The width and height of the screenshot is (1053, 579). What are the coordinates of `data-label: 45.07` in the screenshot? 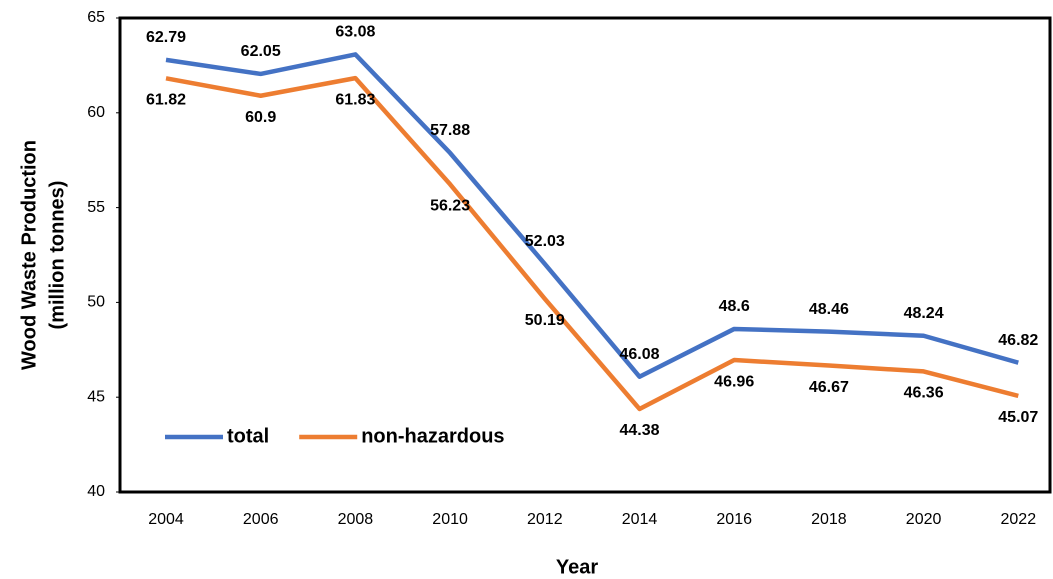 It's located at (1018, 417).